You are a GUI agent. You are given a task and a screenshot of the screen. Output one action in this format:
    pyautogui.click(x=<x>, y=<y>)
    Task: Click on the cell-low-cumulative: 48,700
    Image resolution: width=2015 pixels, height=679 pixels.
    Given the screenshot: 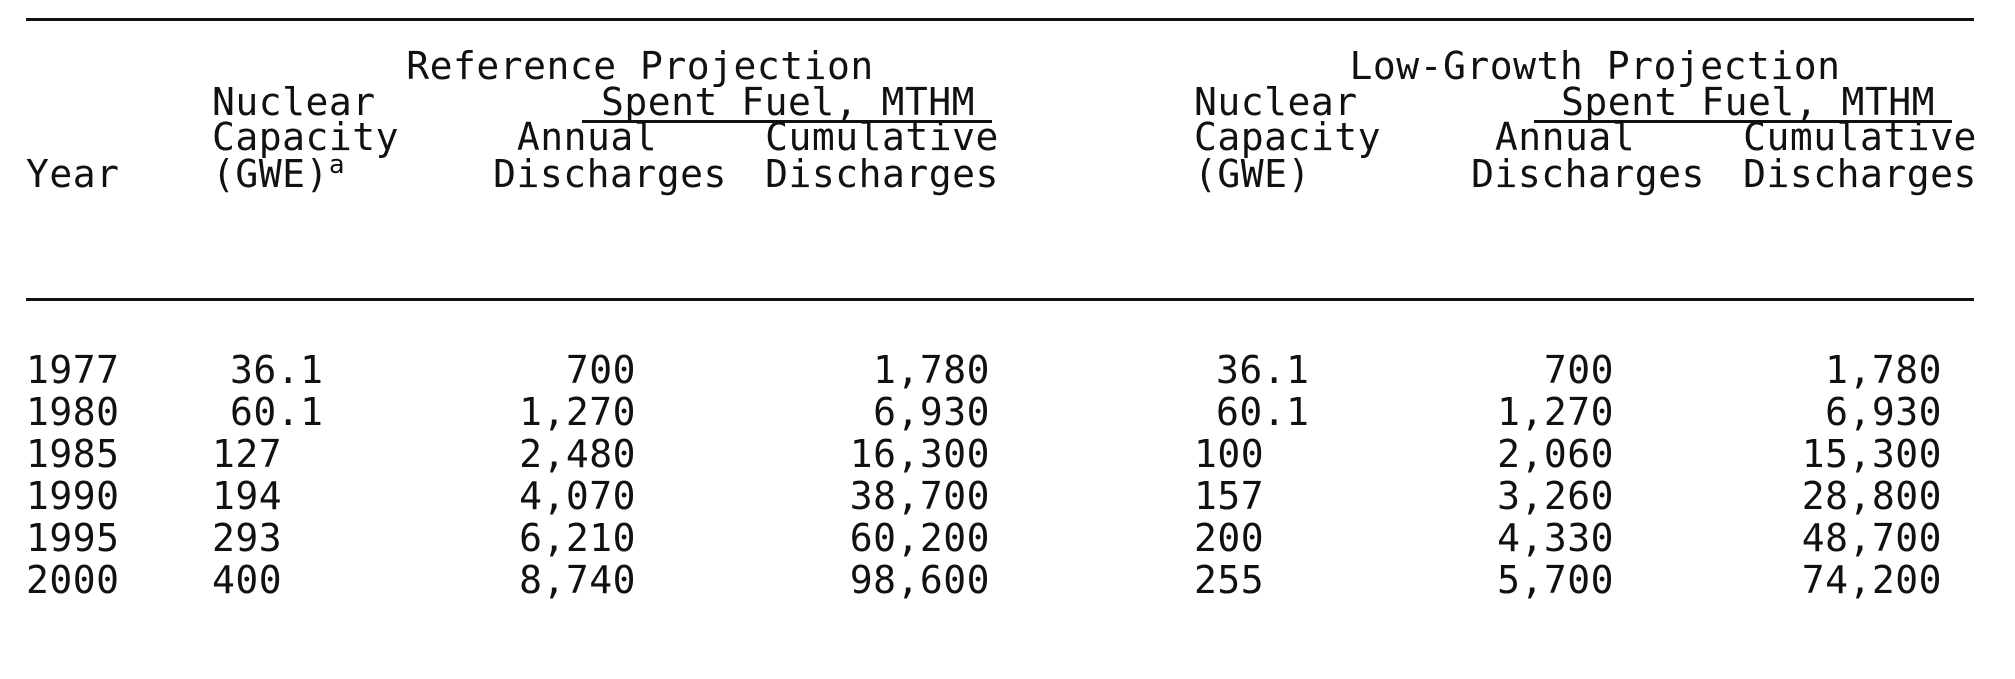 What is the action you would take?
    pyautogui.click(x=1871, y=538)
    